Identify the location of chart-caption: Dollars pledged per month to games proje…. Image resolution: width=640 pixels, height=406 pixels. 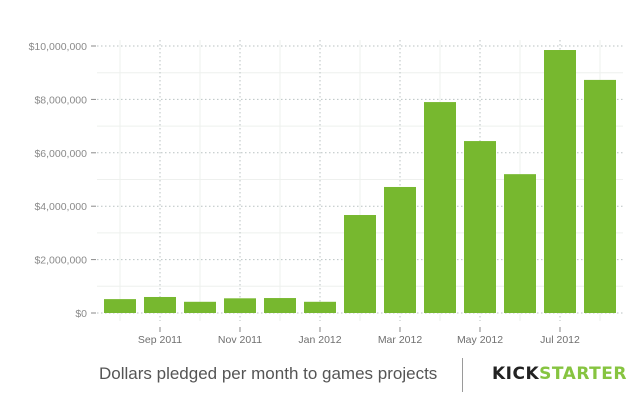
(268, 373).